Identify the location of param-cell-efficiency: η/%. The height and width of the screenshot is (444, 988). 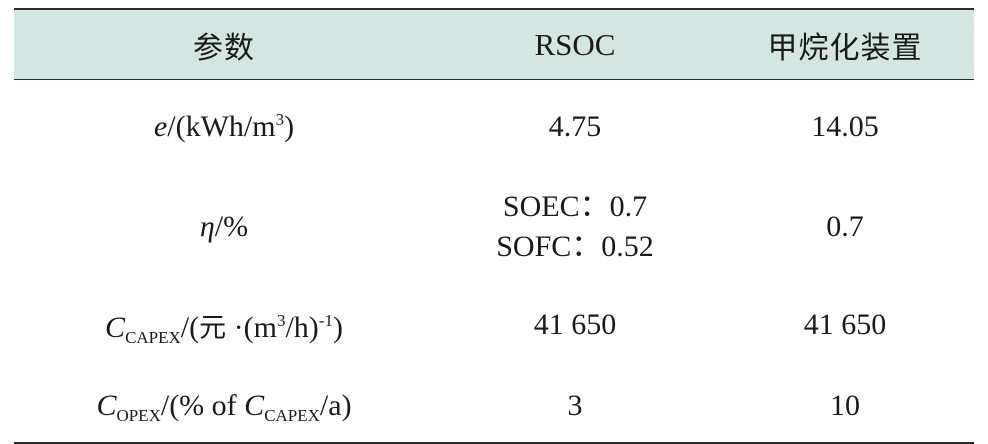
(224, 227).